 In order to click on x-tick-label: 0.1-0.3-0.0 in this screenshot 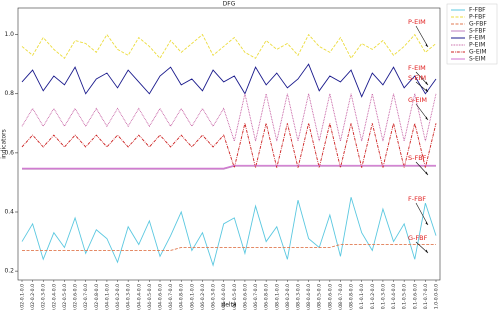, I will do `click(383, 296)`.